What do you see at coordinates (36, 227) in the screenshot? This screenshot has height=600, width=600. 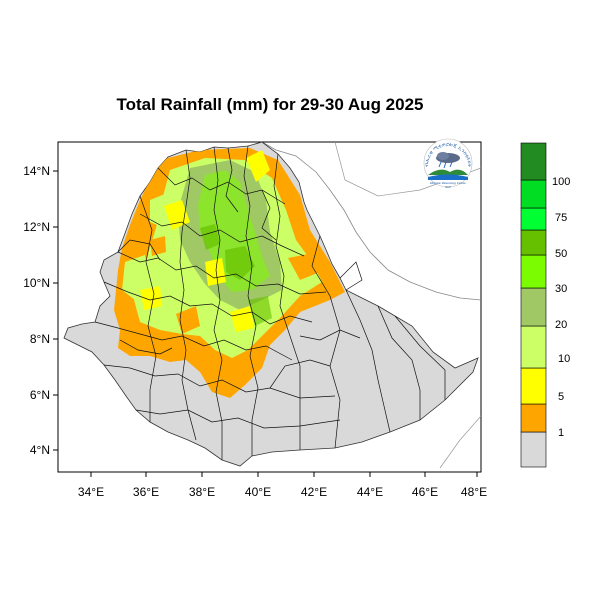 I see `y-tick-label: 12°N` at bounding box center [36, 227].